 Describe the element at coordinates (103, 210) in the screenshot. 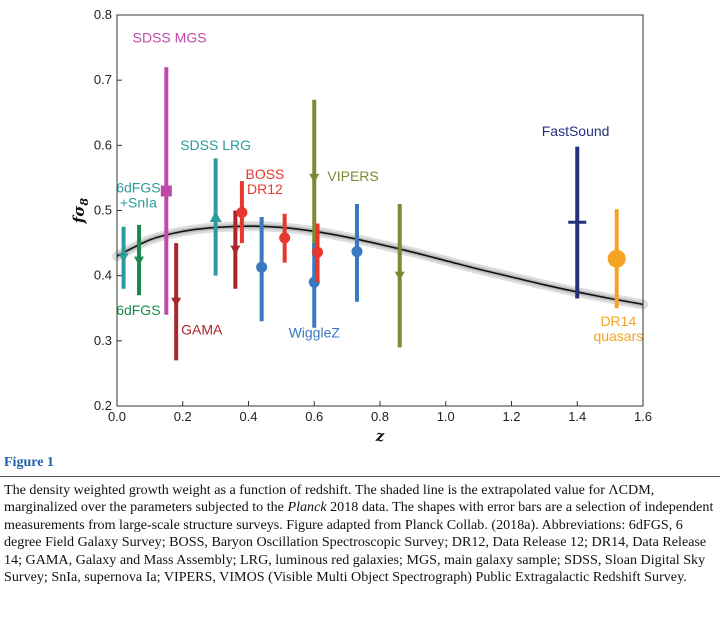

I see `y-tick-label: 0.5` at that location.